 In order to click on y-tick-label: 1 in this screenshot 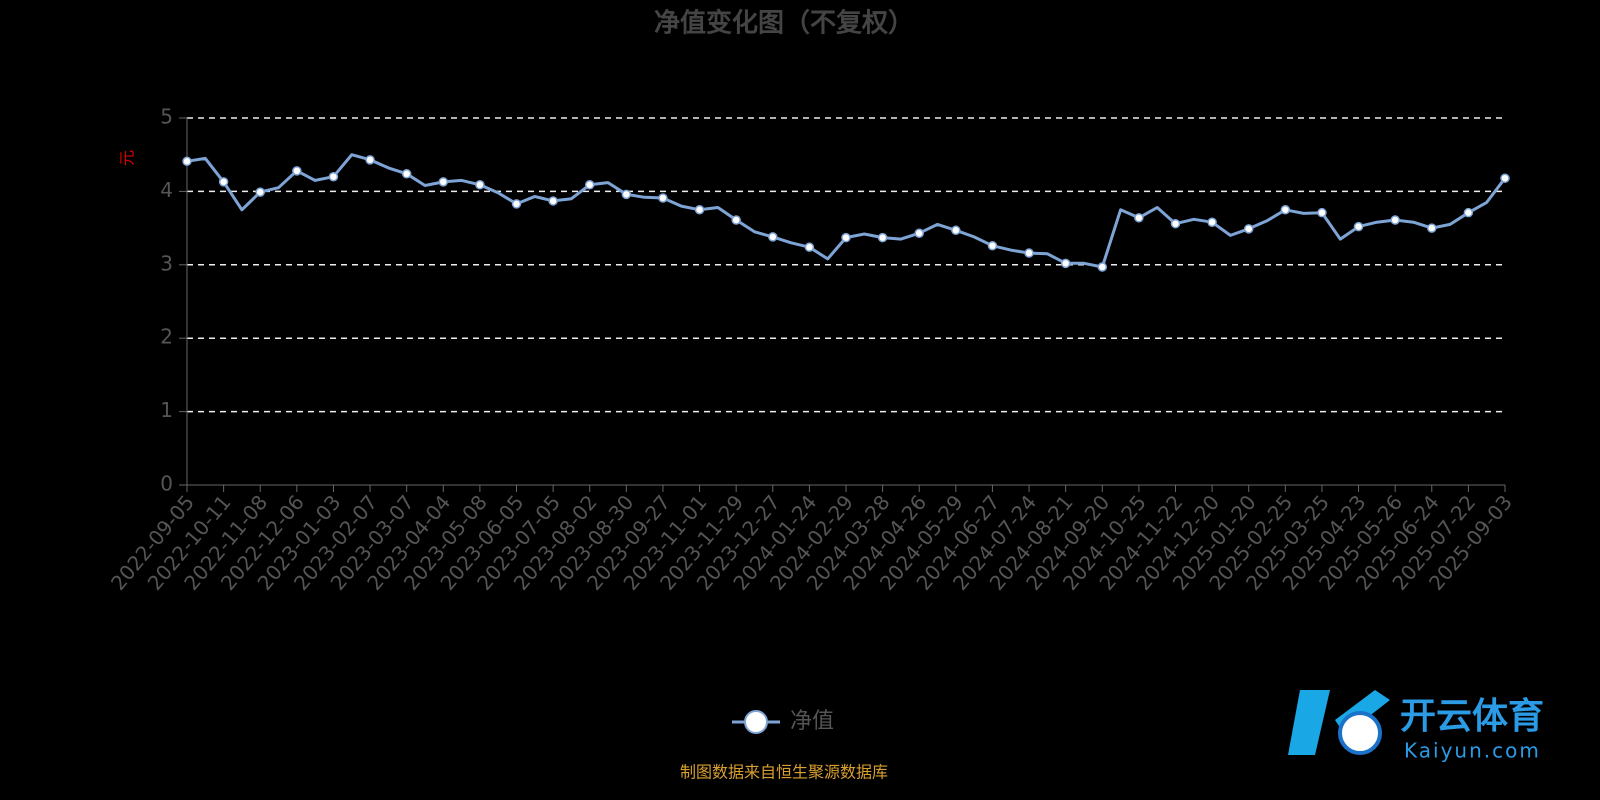, I will do `click(166, 410)`.